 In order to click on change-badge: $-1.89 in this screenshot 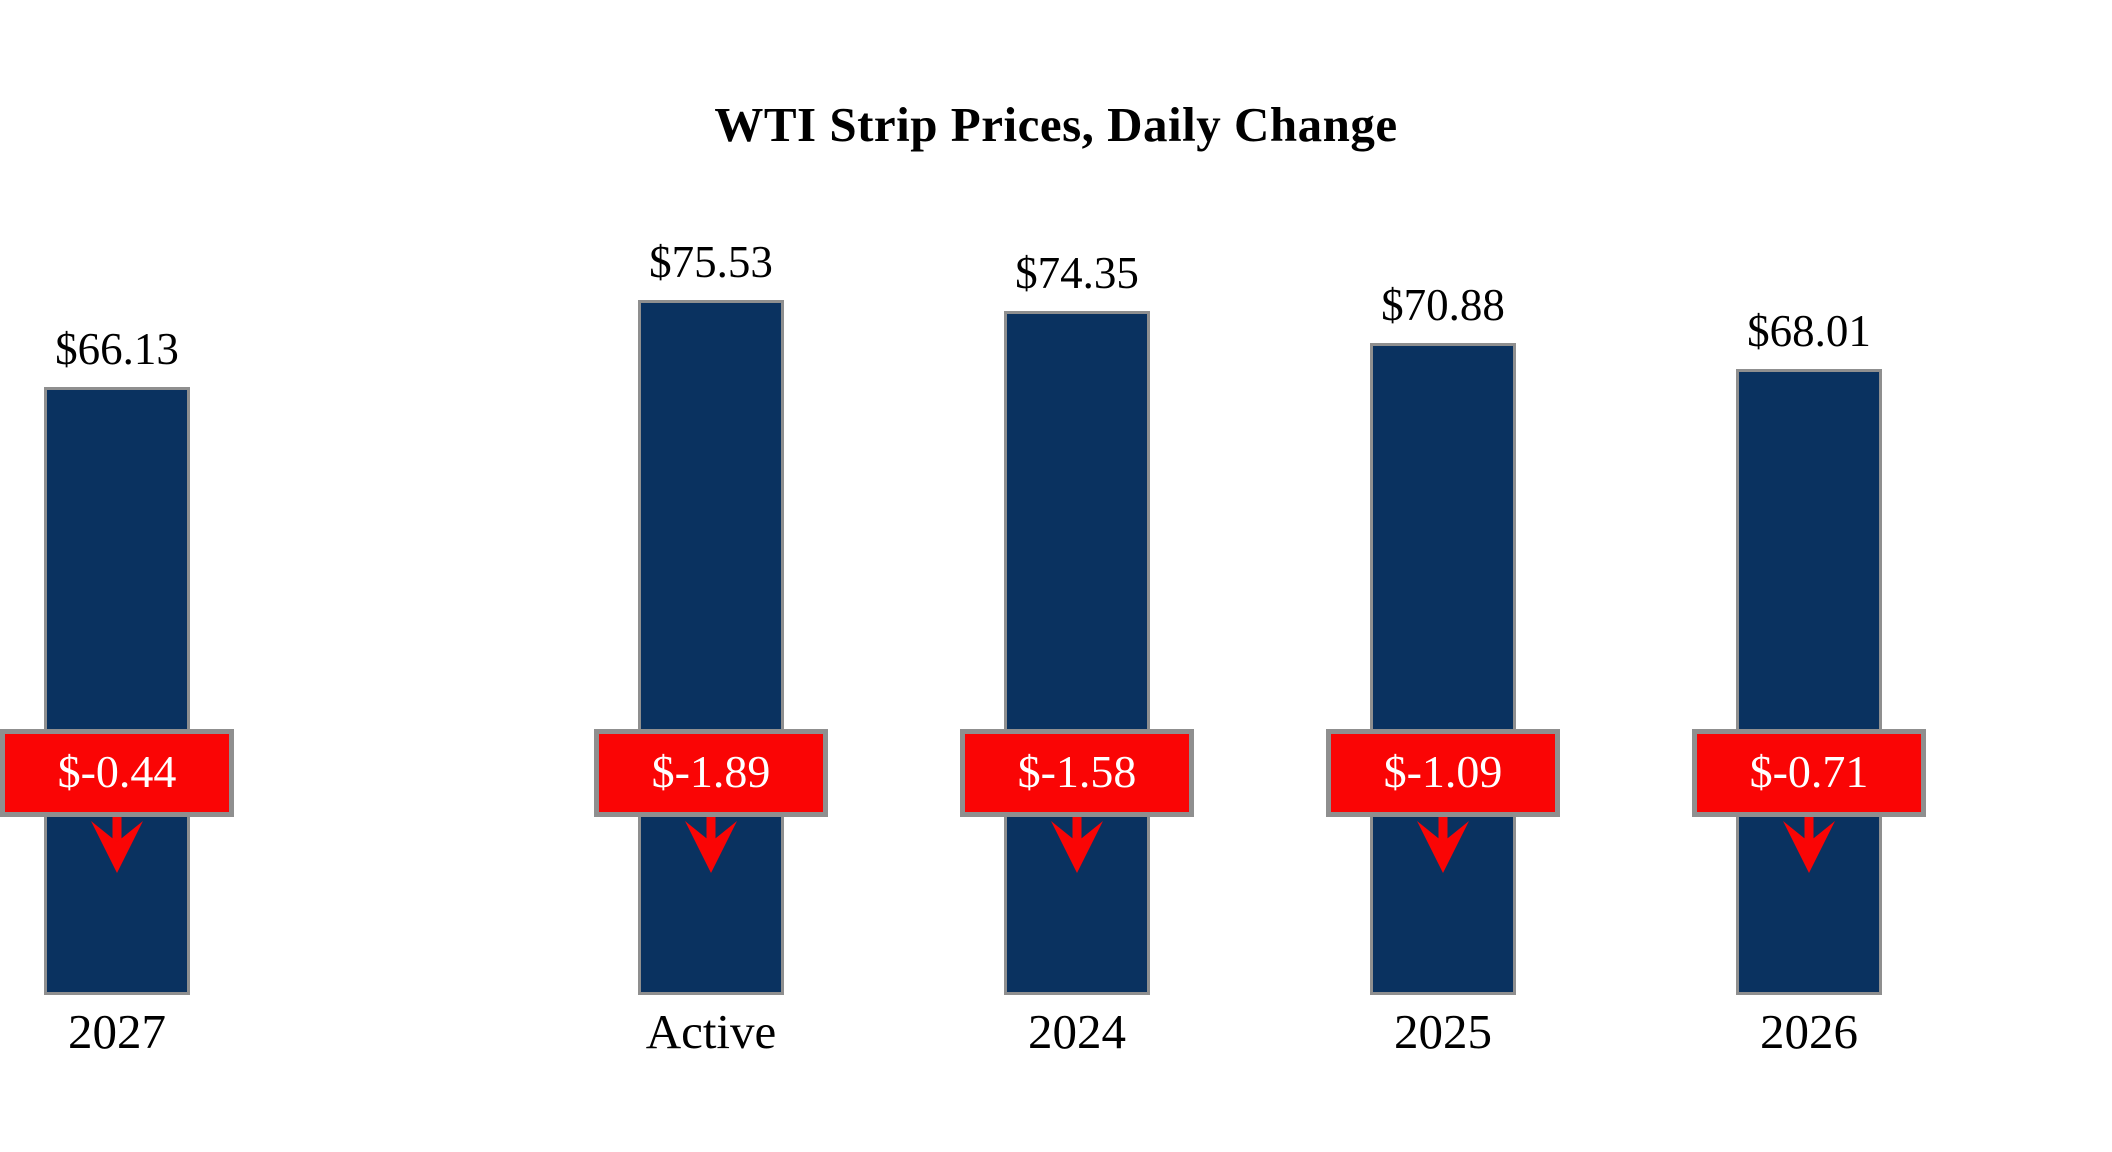, I will do `click(711, 773)`.